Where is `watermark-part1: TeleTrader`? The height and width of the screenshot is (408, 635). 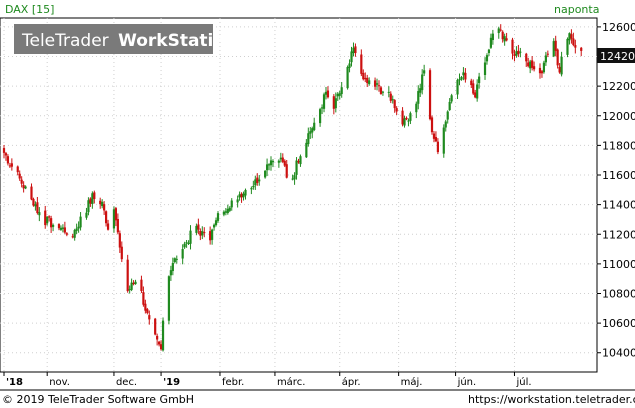 watermark-part1: TeleTrader is located at coordinates (65, 41).